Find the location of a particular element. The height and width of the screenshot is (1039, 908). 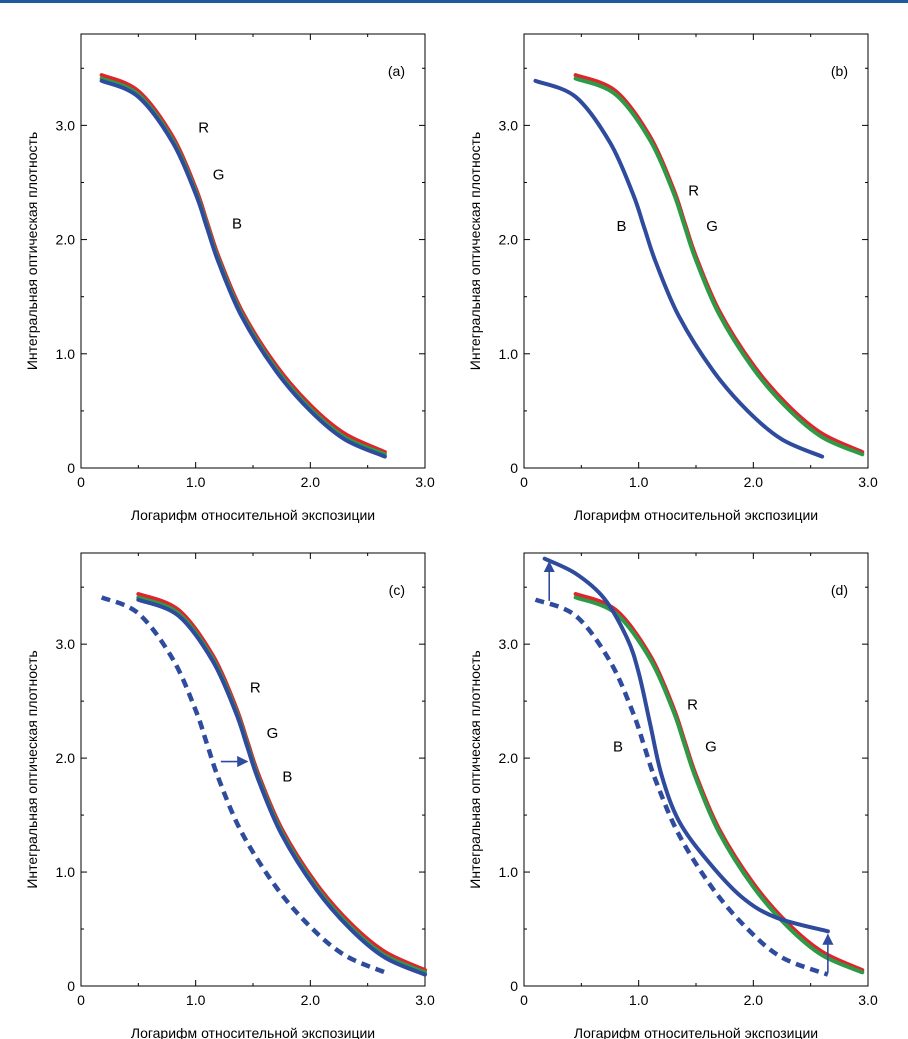

panel-title: (a) is located at coordinates (396, 71).